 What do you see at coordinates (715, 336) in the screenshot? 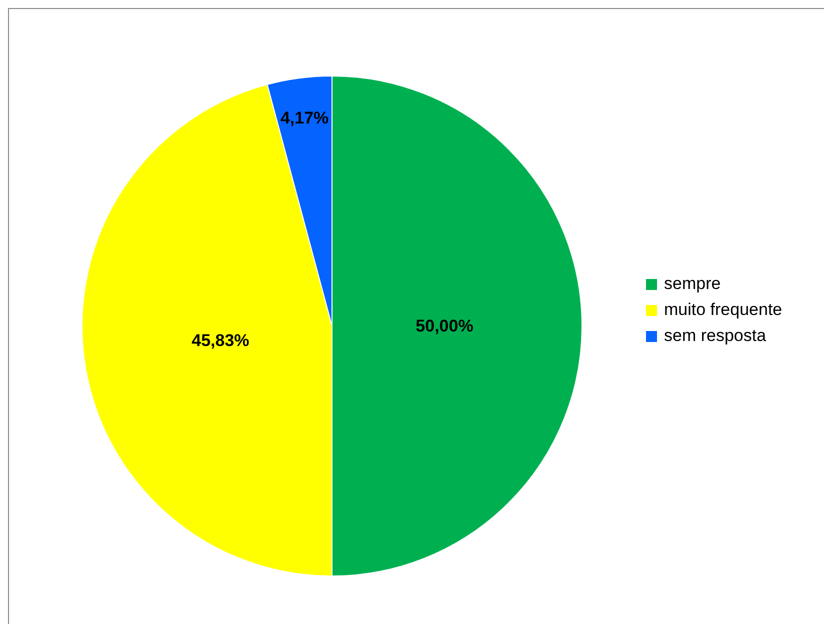
I see `legend-label: sem resposta` at bounding box center [715, 336].